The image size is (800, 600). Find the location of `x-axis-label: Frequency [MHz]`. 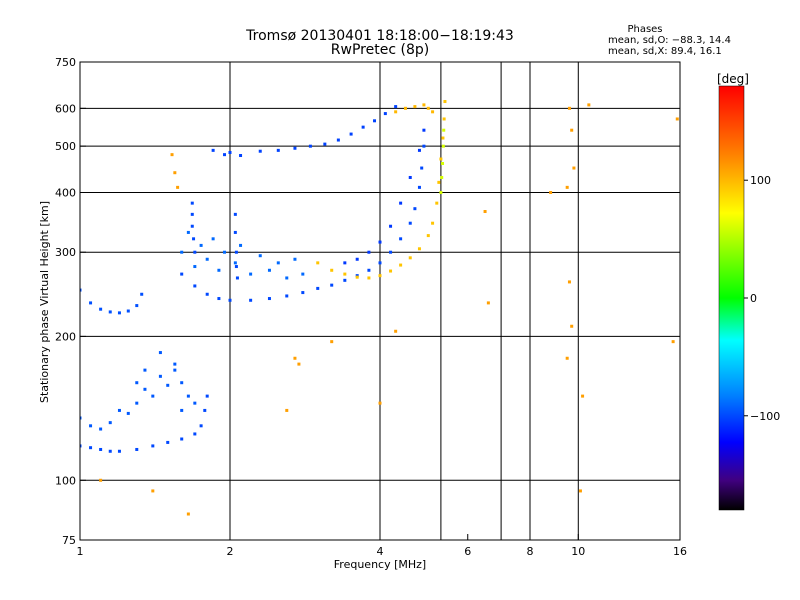

x-axis-label: Frequency [MHz] is located at coordinates (380, 564).